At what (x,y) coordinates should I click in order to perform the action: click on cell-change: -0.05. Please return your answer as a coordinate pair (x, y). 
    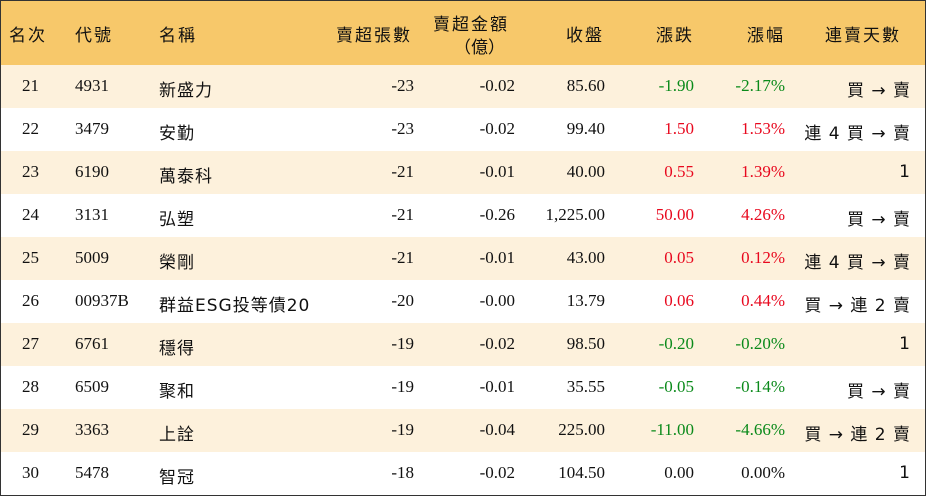
    Looking at the image, I should click on (676, 386).